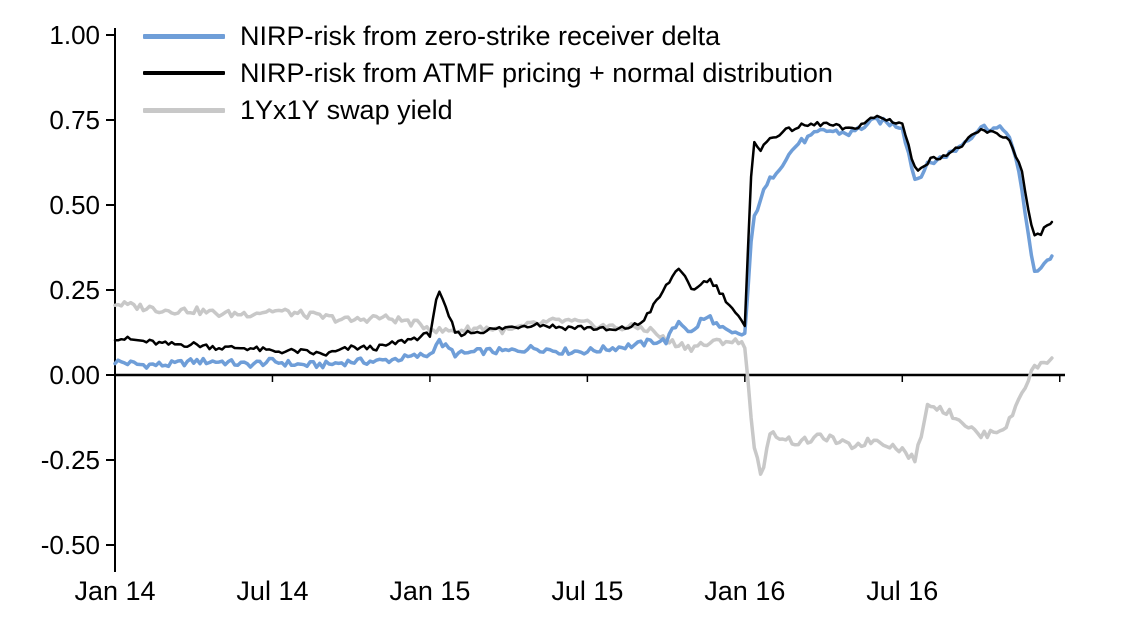  I want to click on y-axis-label: 0.00, so click(74, 375).